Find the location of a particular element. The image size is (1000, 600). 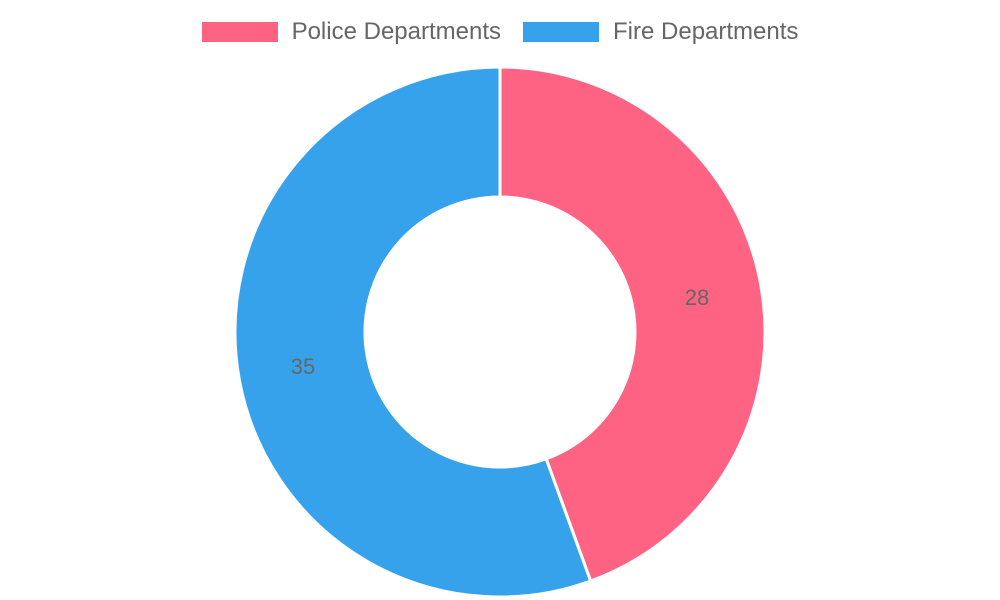

legend-label-fire: Fire Departments is located at coordinates (706, 31).